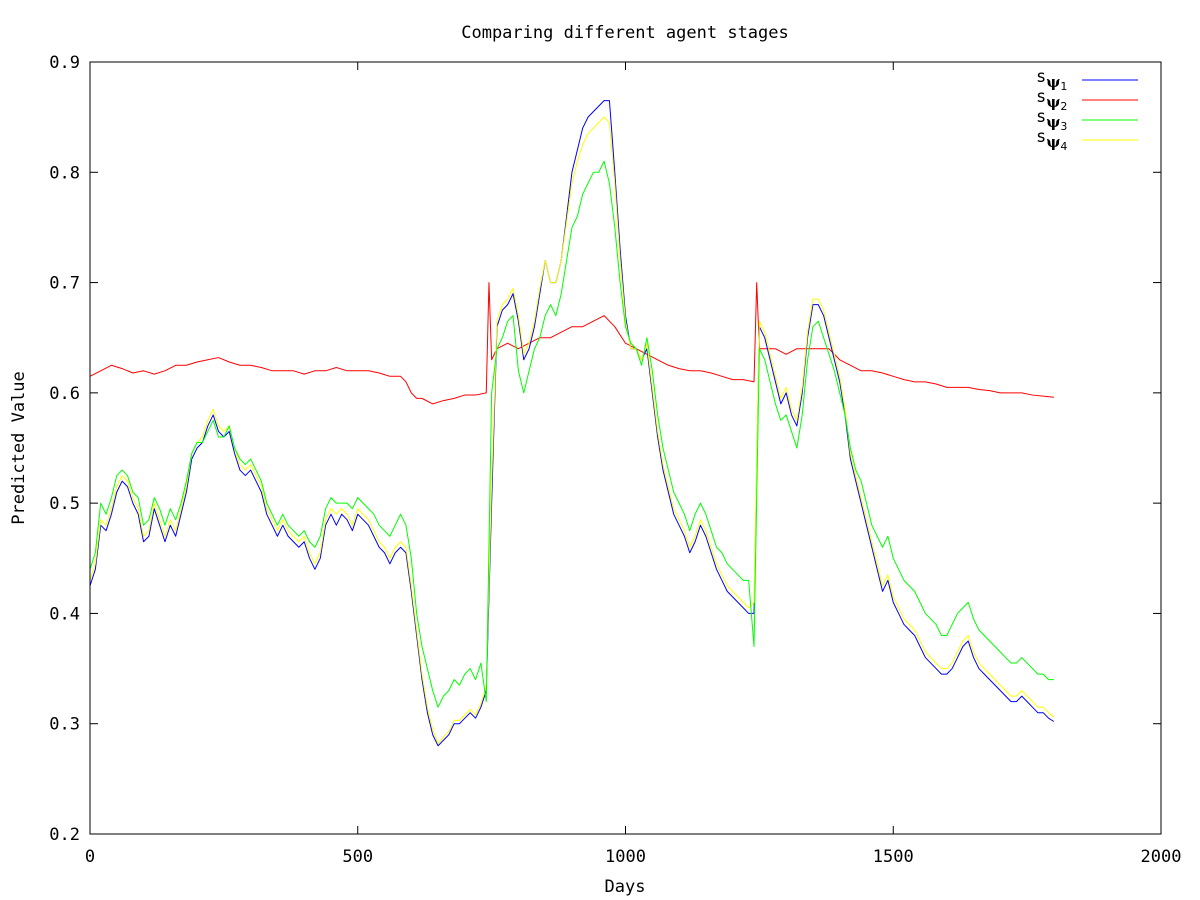  Describe the element at coordinates (19, 448) in the screenshot. I see `y-axis-label: Predicted Value` at that location.